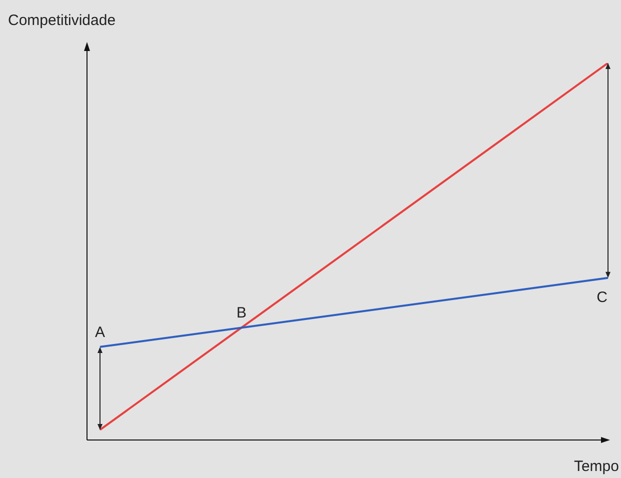 Image resolution: width=621 pixels, height=478 pixels. What do you see at coordinates (241, 313) in the screenshot?
I see `annotation: B` at bounding box center [241, 313].